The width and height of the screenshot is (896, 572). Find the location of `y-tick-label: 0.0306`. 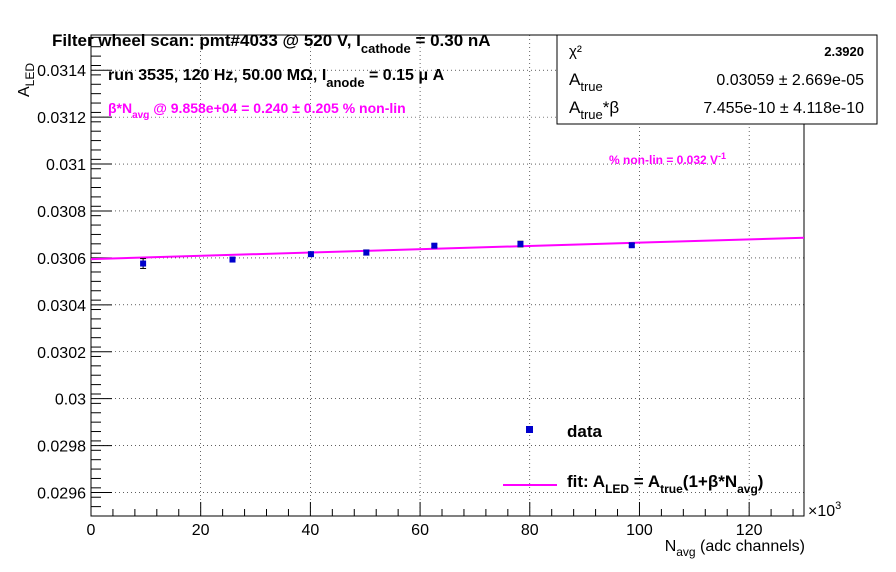

y-tick-label: 0.0306 is located at coordinates (61, 259).